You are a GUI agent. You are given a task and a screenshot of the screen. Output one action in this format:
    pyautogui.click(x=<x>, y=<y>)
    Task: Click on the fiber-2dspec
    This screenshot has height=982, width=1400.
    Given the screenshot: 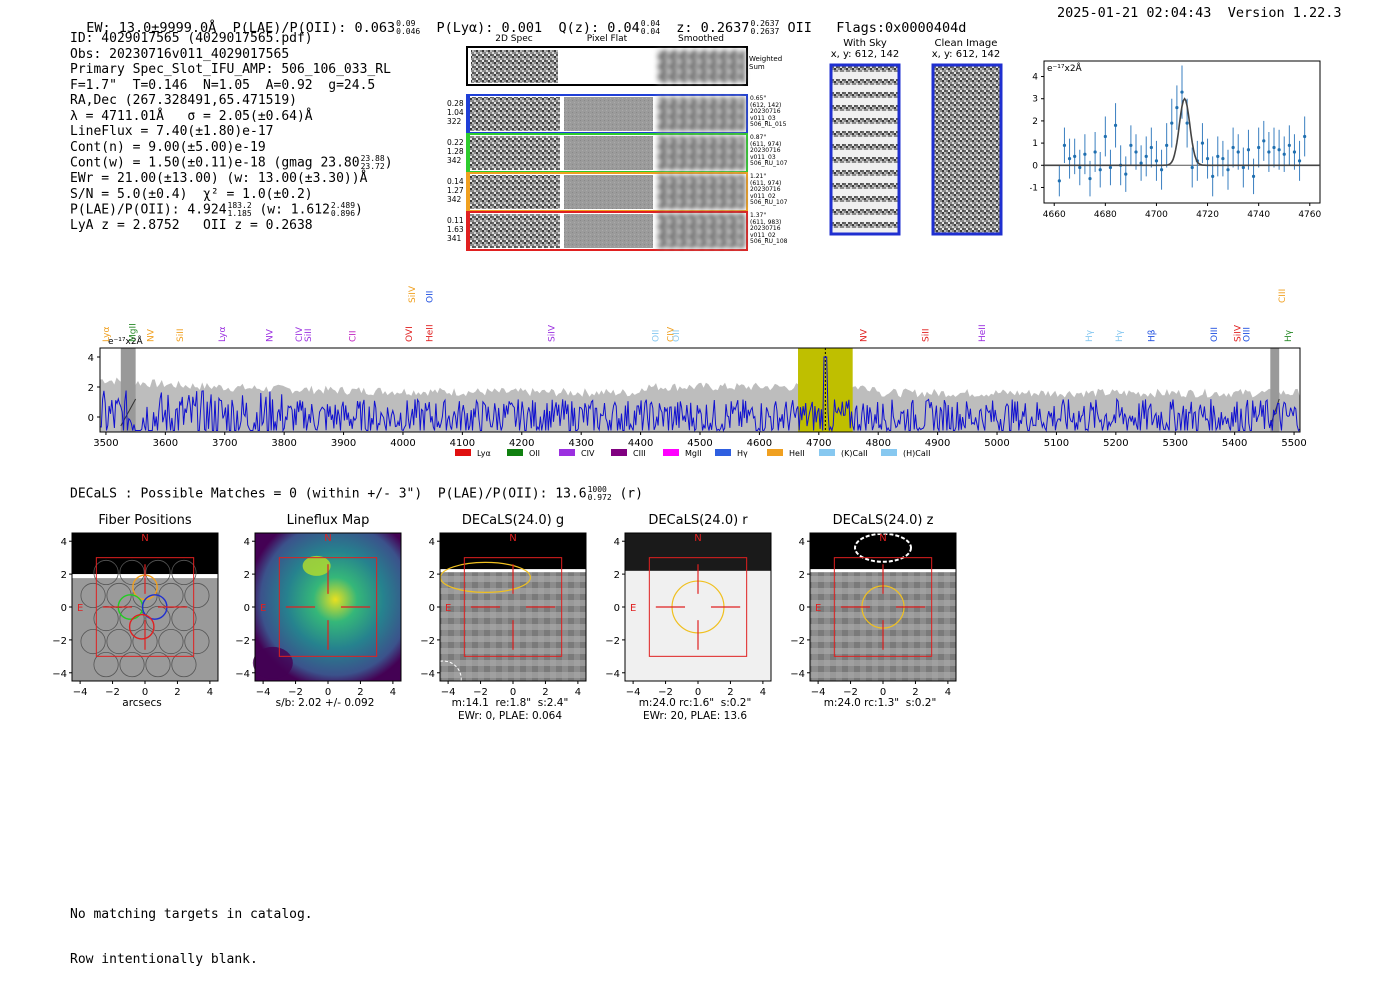 What is the action you would take?
    pyautogui.click(x=515, y=192)
    